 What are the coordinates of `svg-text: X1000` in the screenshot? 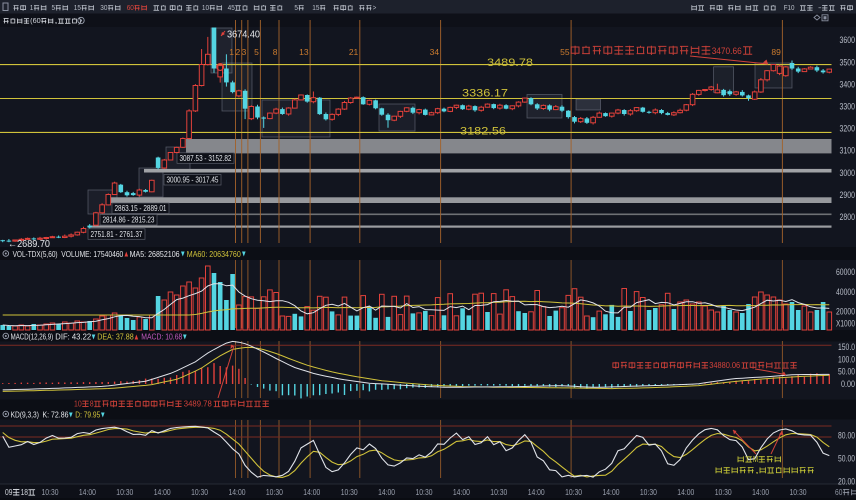 It's located at (845, 324).